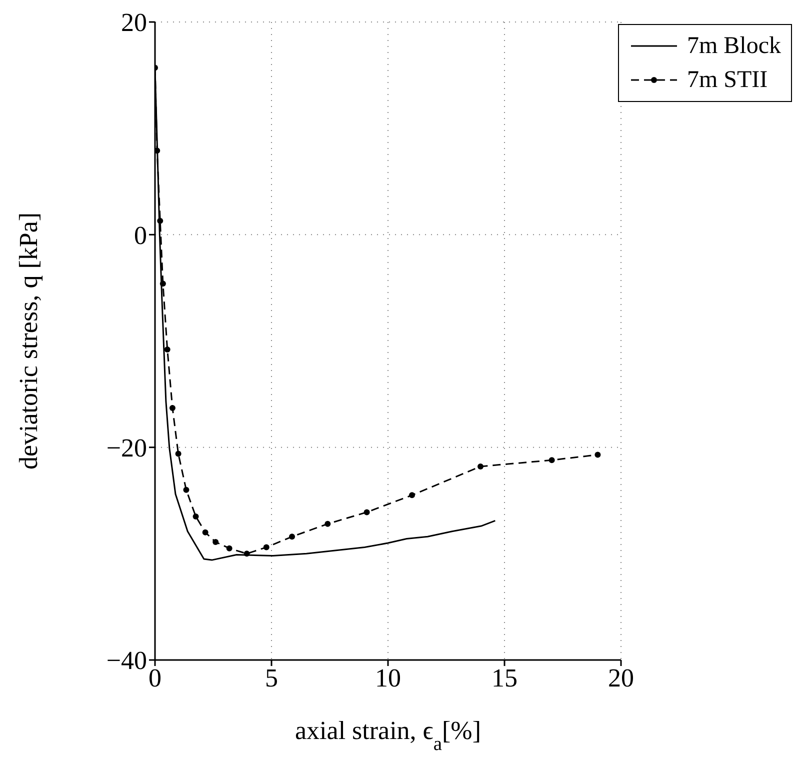 This screenshot has height=765, width=812. Describe the element at coordinates (727, 80) in the screenshot. I see `legend-label: 7m STII` at that location.